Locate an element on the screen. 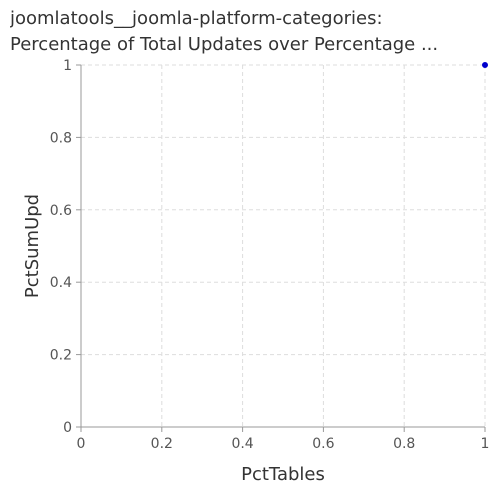 The height and width of the screenshot is (500, 500). data-point is located at coordinates (485, 65).